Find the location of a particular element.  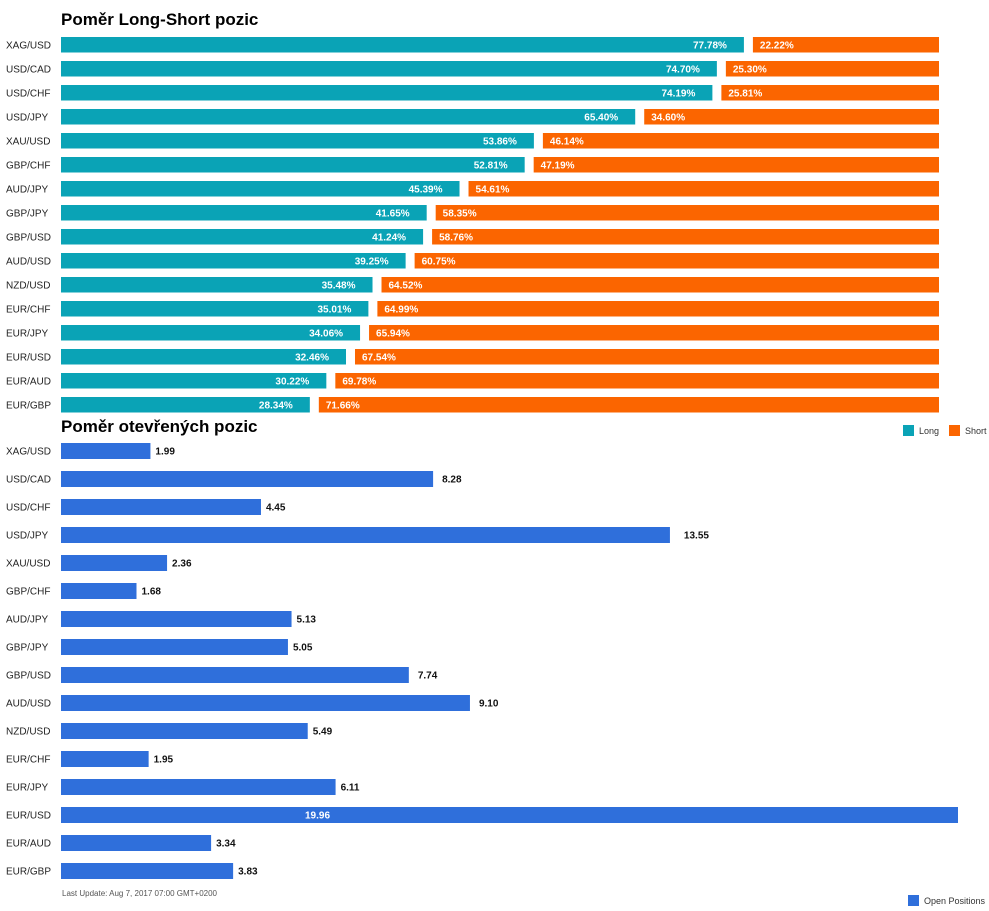

ls-category-label-nzd-usd: NZD/USD is located at coordinates (28, 285).